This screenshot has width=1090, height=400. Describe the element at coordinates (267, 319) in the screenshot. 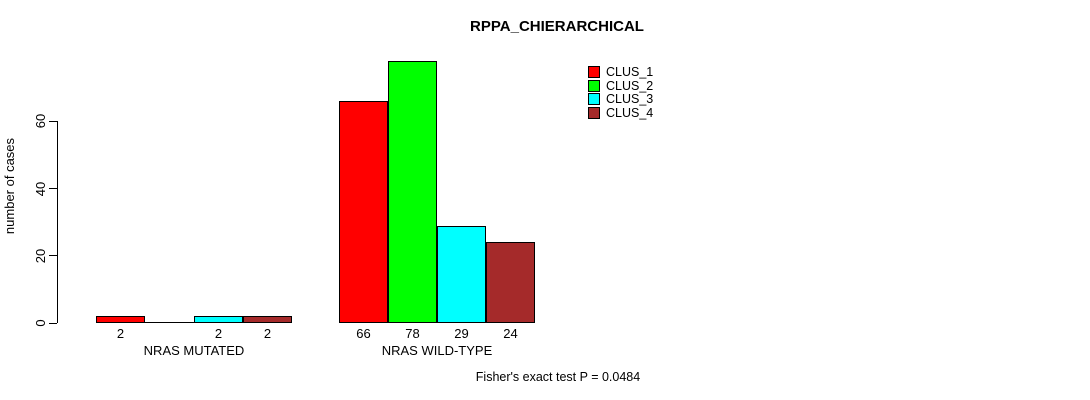

I see `bar-clus-4-nras-mutated` at that location.